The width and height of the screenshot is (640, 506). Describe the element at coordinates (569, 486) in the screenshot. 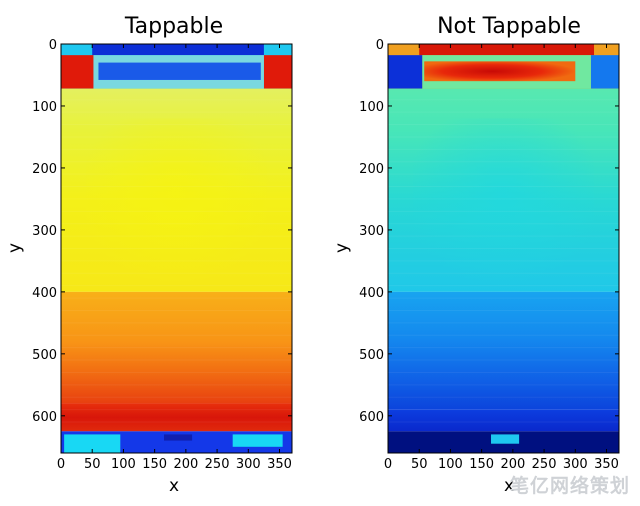

I see `watermark: 笔亿网络策划` at that location.